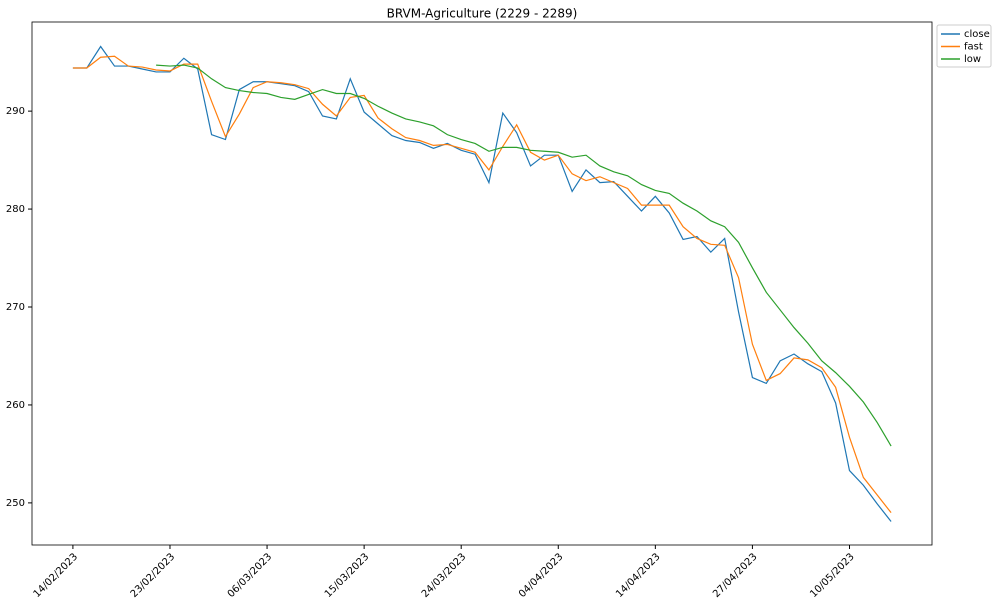  What do you see at coordinates (972, 59) in the screenshot?
I see `legend-label: low` at bounding box center [972, 59].